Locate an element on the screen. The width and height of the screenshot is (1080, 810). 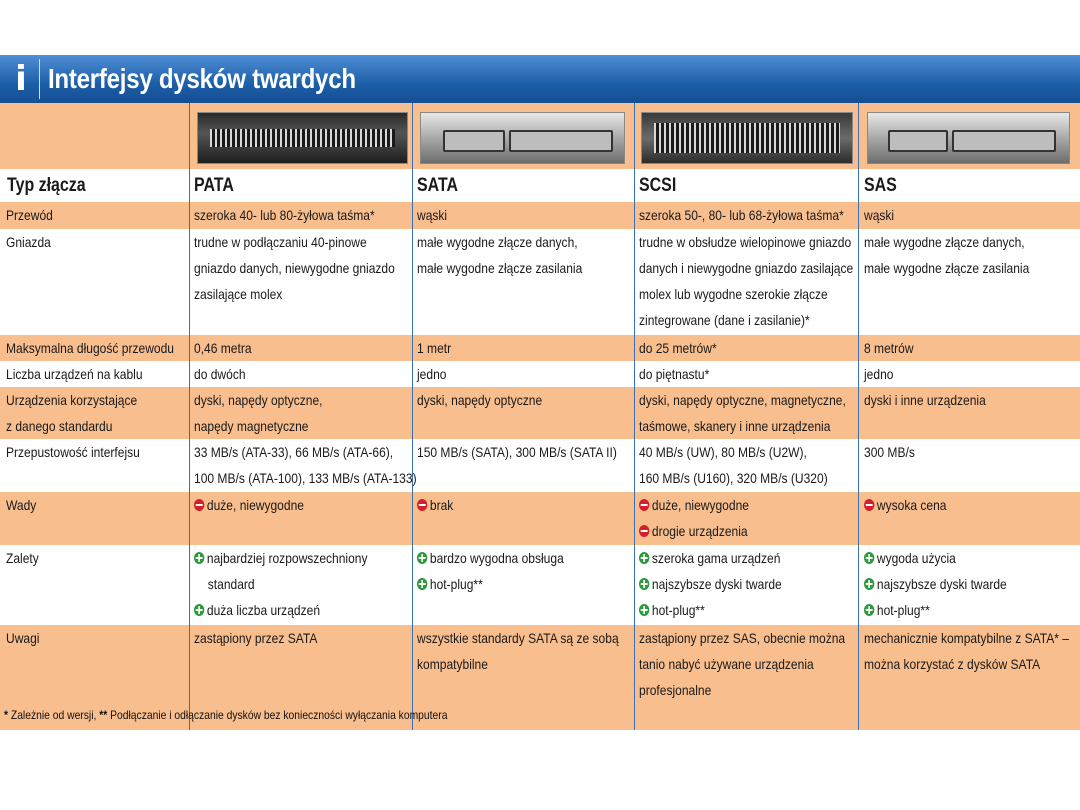
cell-scsi: do 25 metrów* is located at coordinates (678, 348).